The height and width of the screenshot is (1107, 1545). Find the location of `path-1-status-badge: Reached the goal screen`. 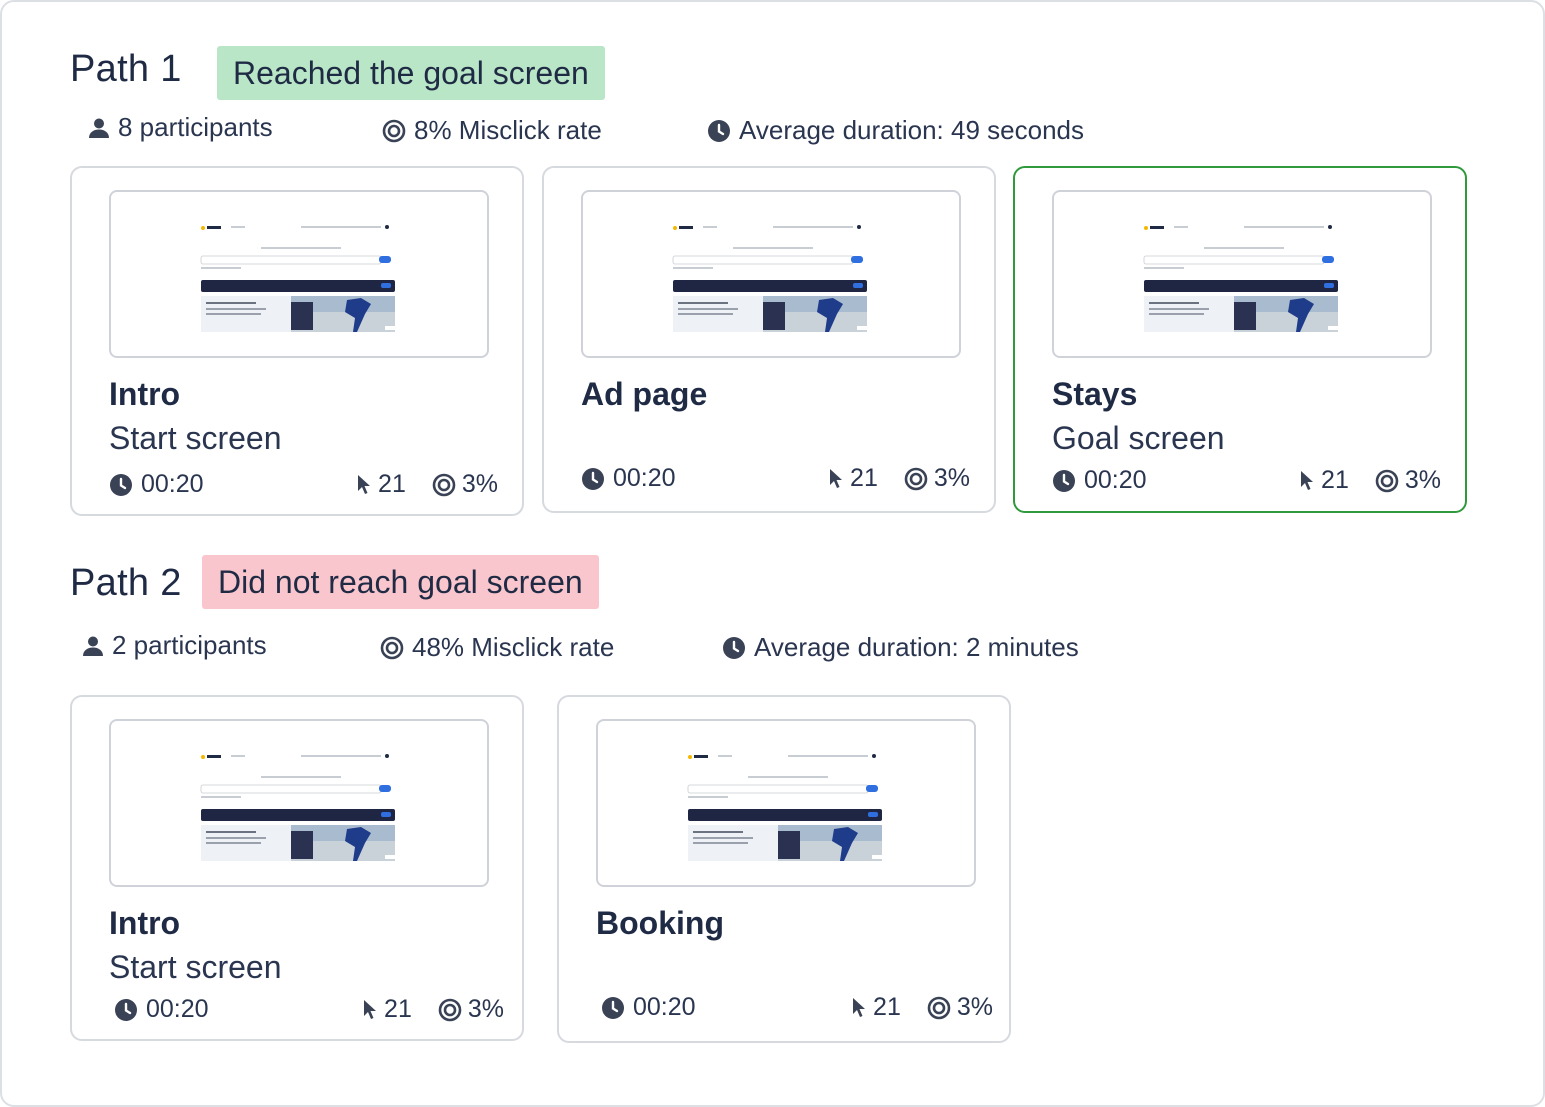

path-1-status-badge: Reached the goal screen is located at coordinates (411, 73).